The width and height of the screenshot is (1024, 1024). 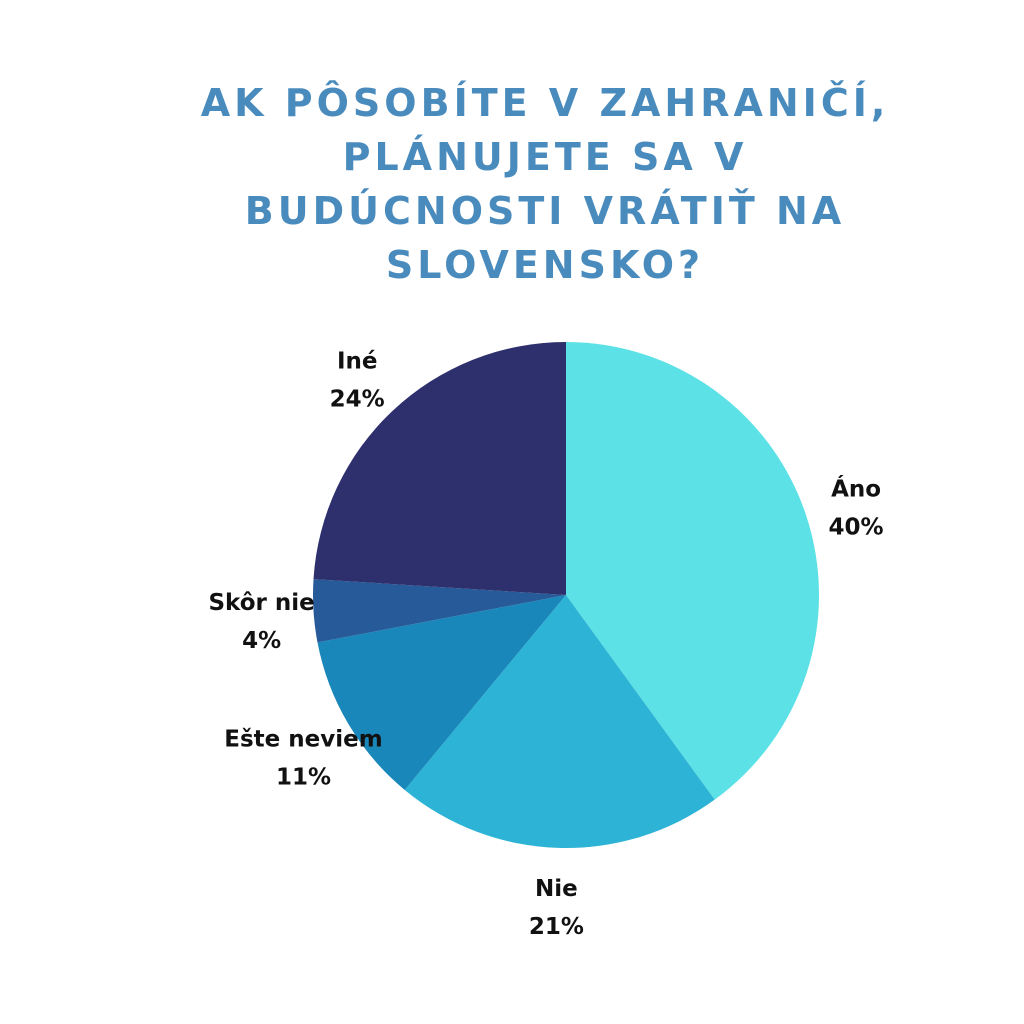 What do you see at coordinates (856, 508) in the screenshot?
I see `slice-label-ano: Áno 40%` at bounding box center [856, 508].